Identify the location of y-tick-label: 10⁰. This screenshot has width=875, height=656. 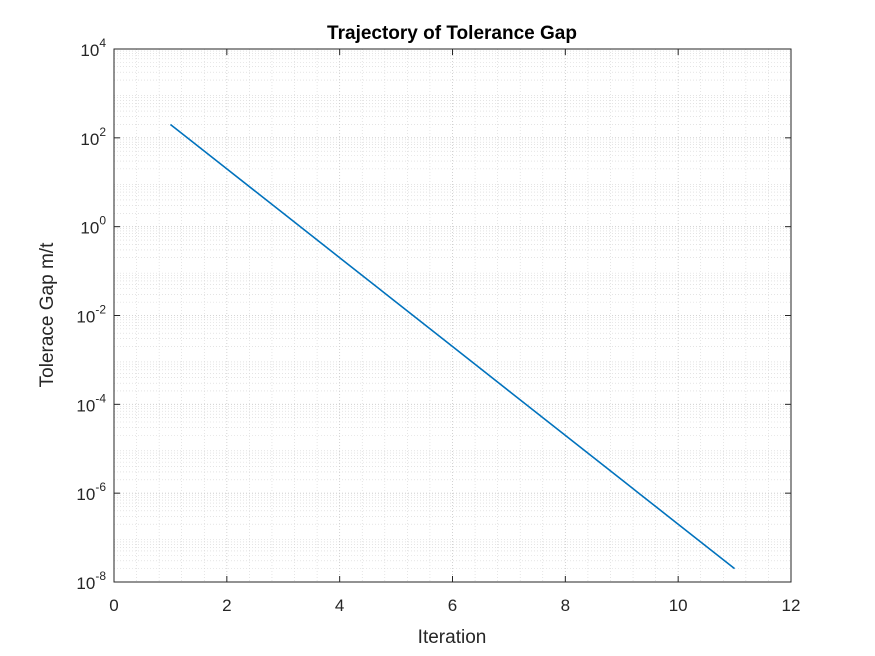
(93, 226).